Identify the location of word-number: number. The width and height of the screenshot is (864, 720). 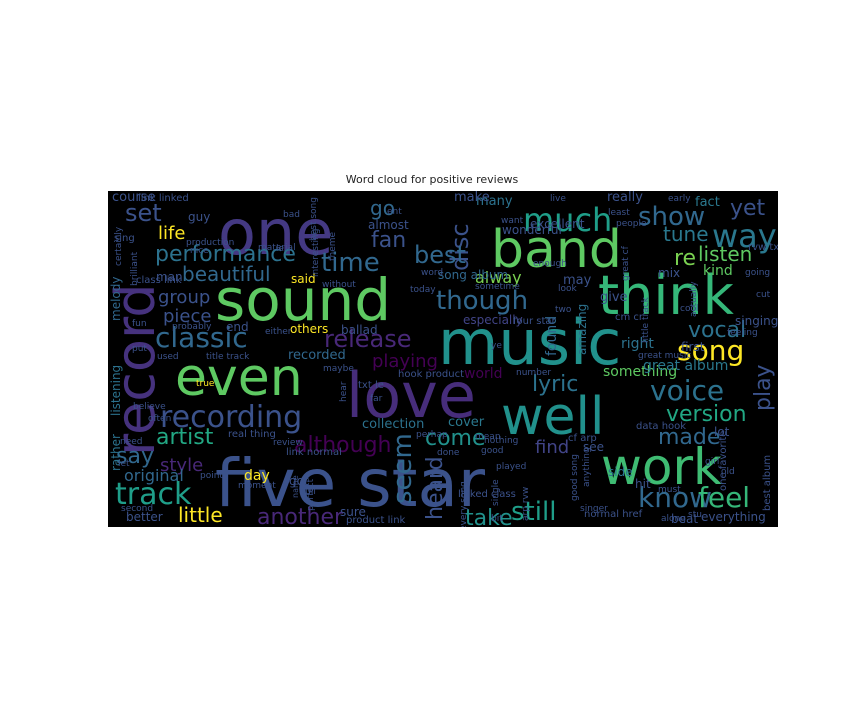
(533, 373).